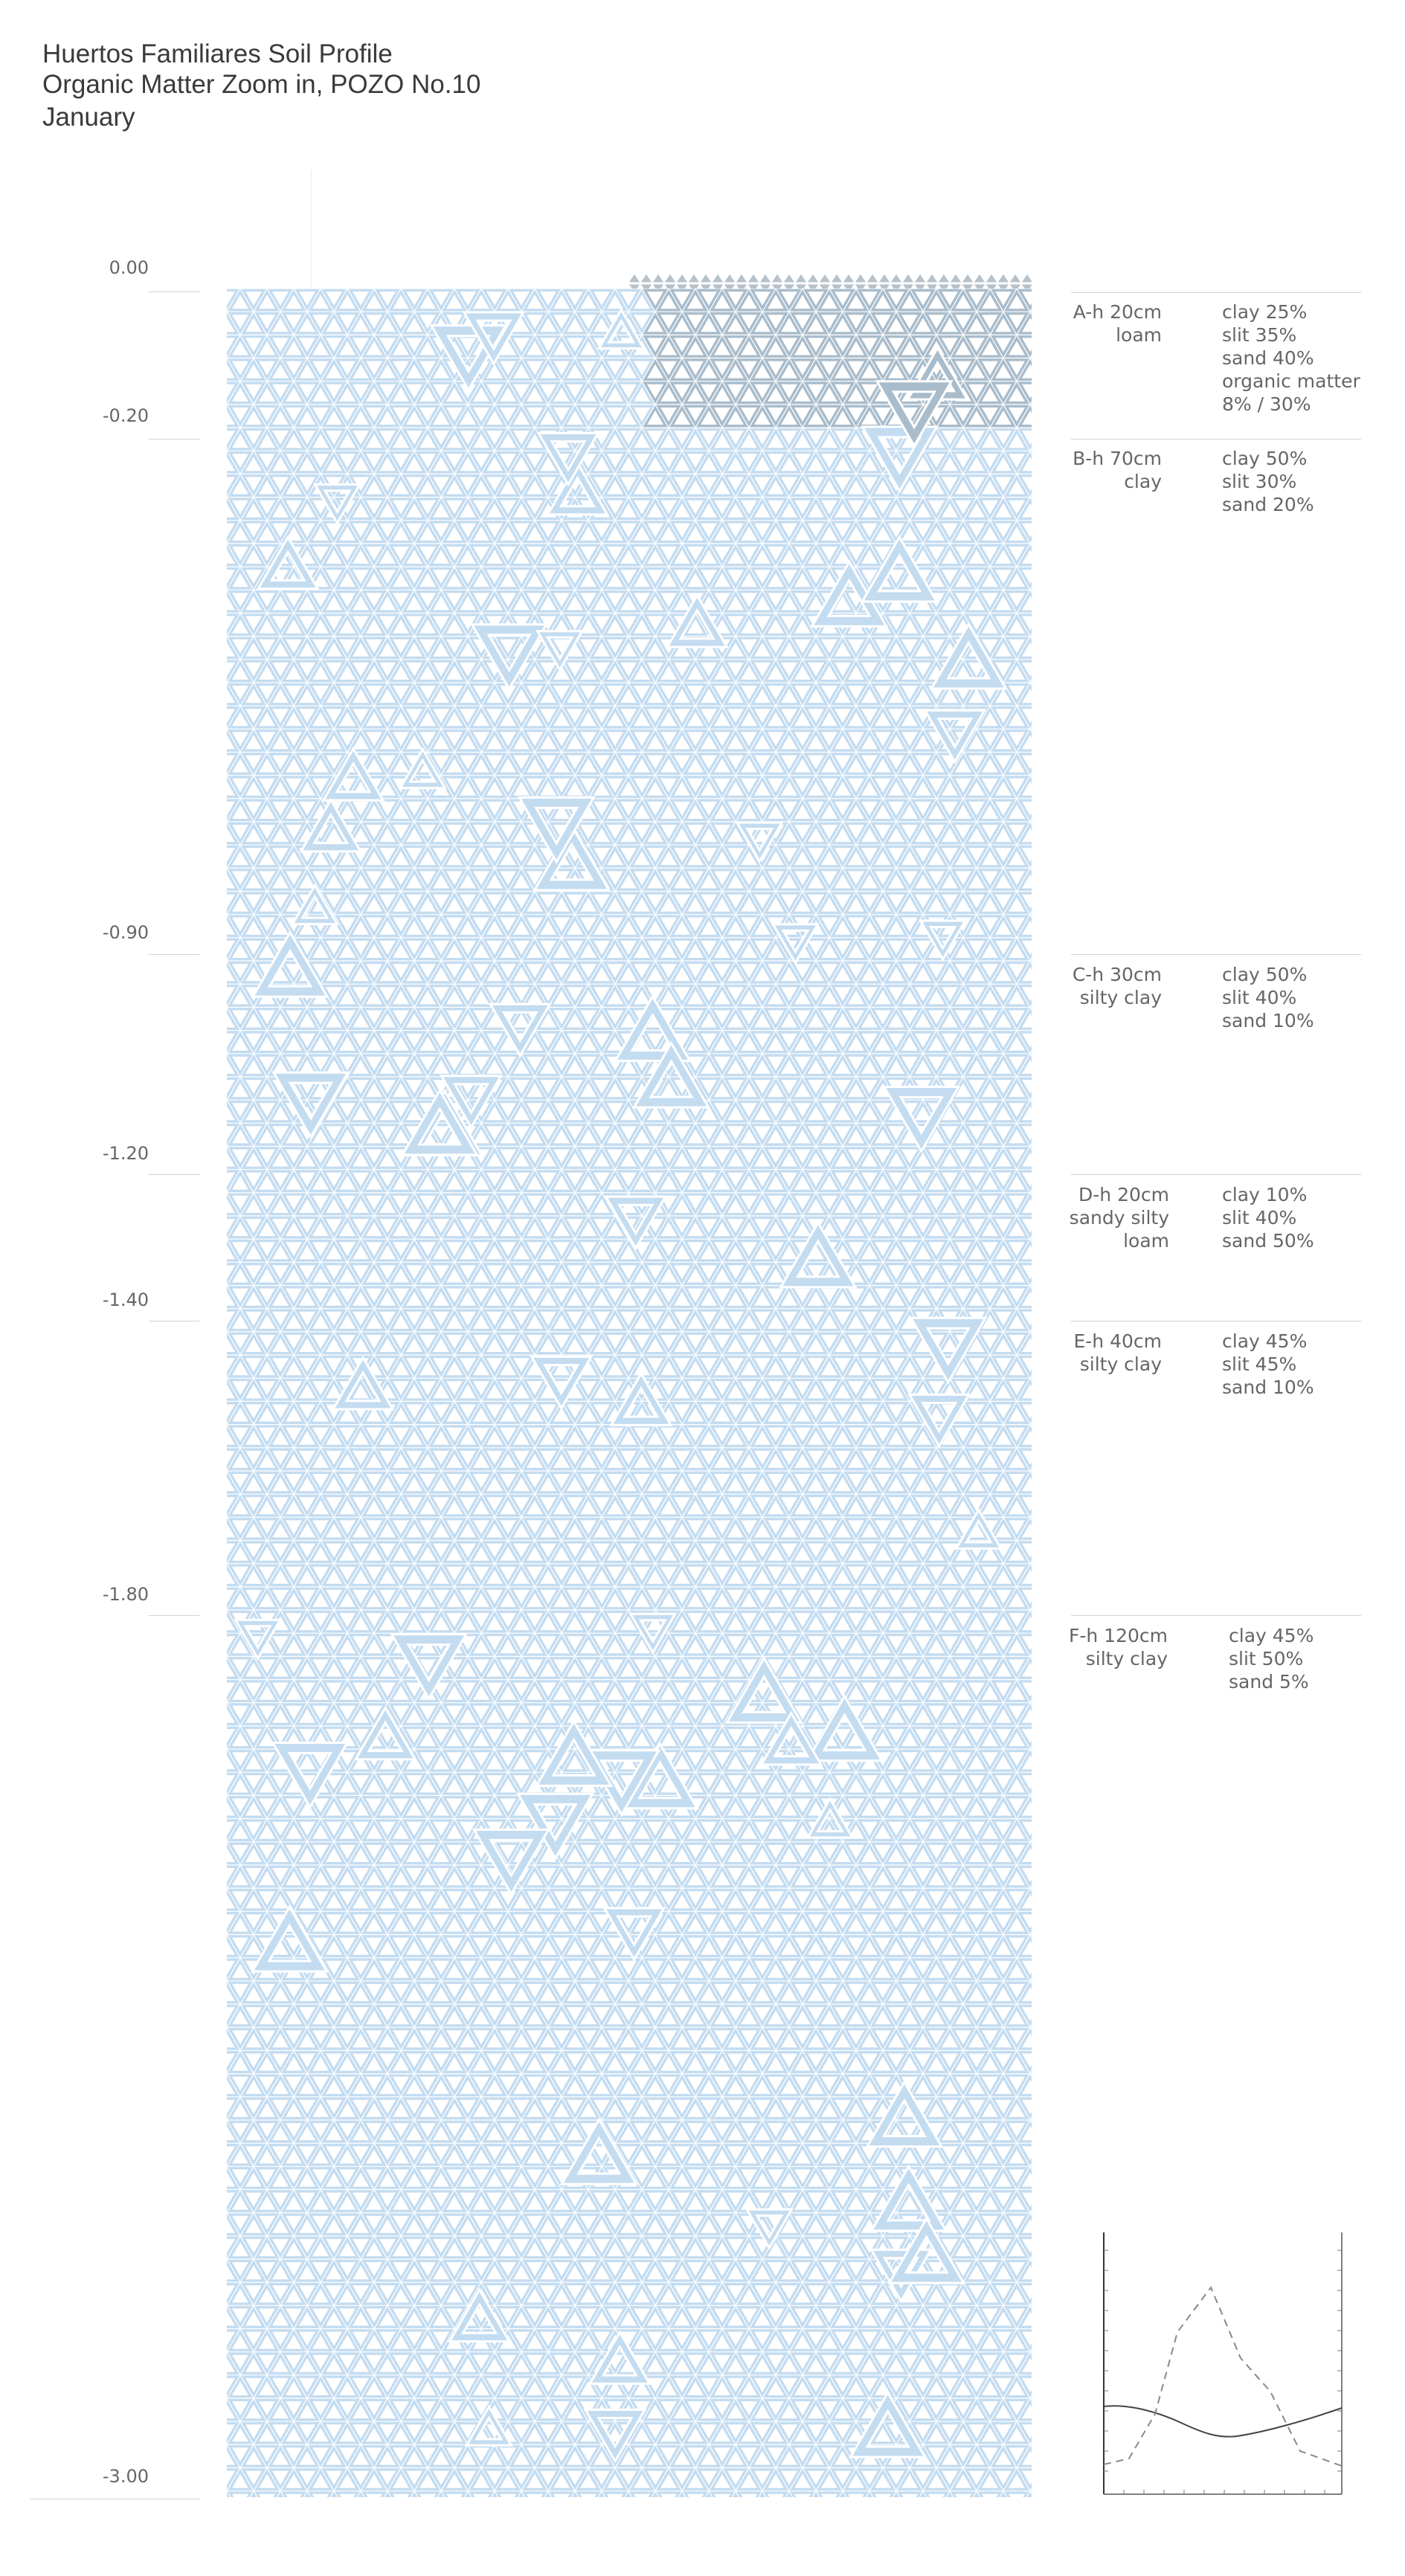 The image size is (1405, 2576). I want to click on horizon-f-composition: clay 45% slit 50% sand 5%, so click(1271, 1659).